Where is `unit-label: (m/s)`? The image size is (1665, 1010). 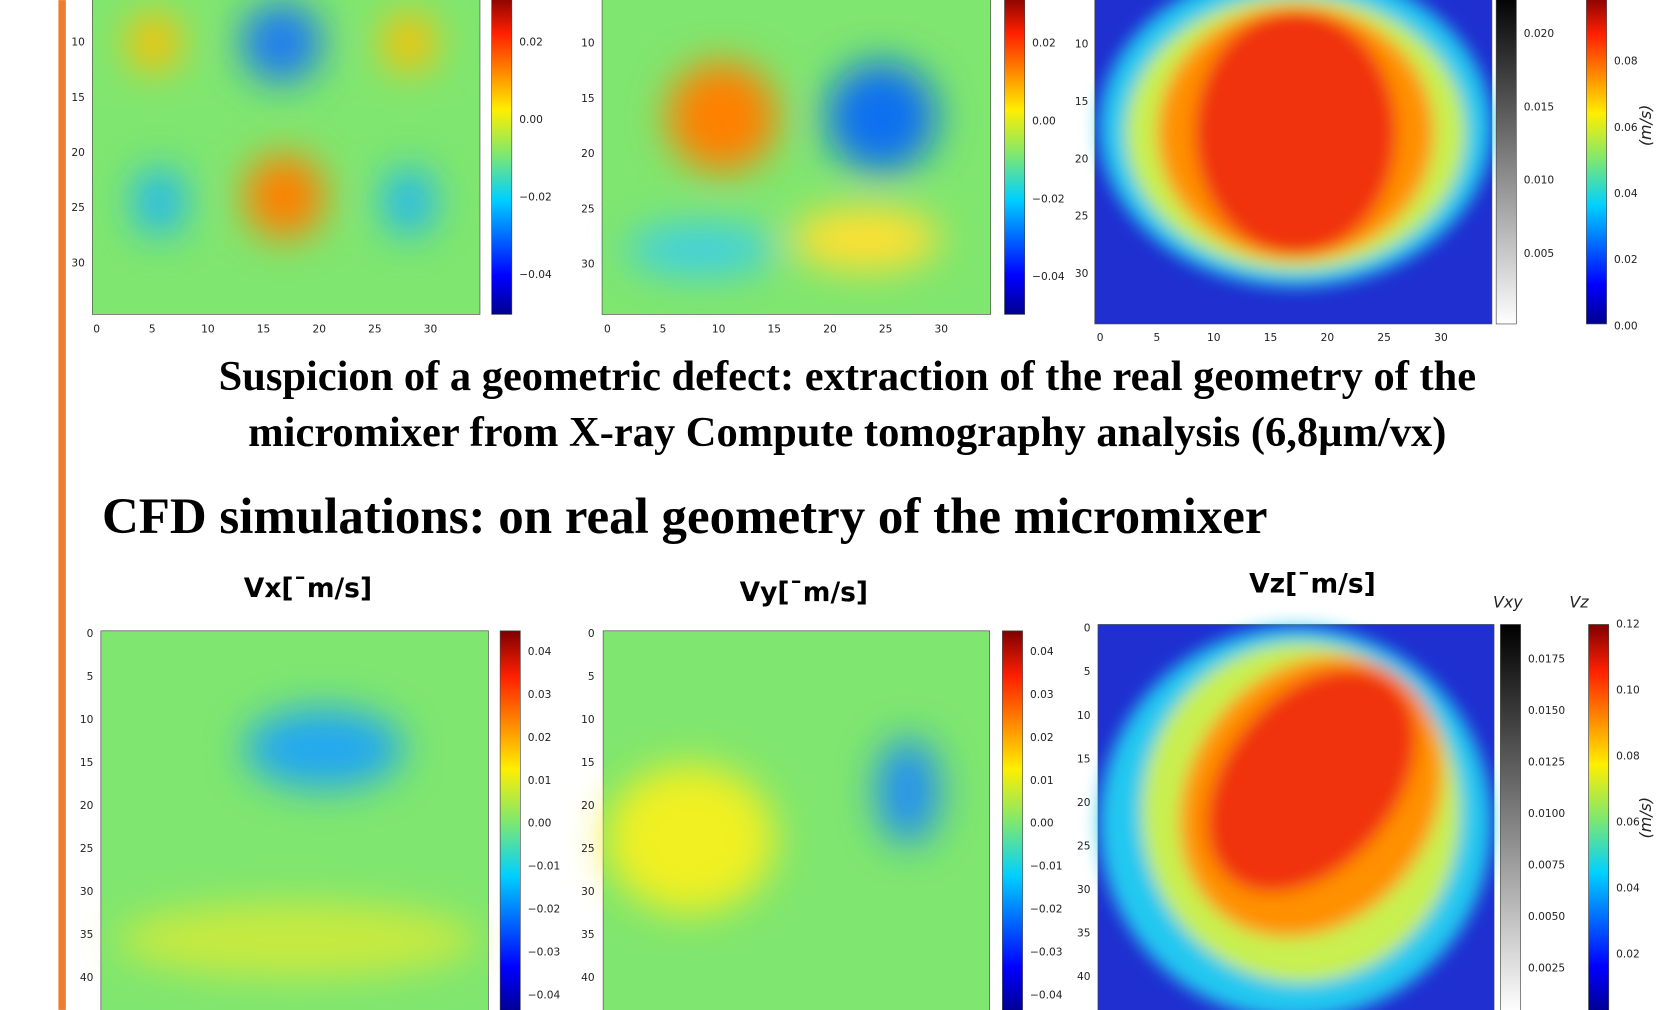 unit-label: (m/s) is located at coordinates (1645, 818).